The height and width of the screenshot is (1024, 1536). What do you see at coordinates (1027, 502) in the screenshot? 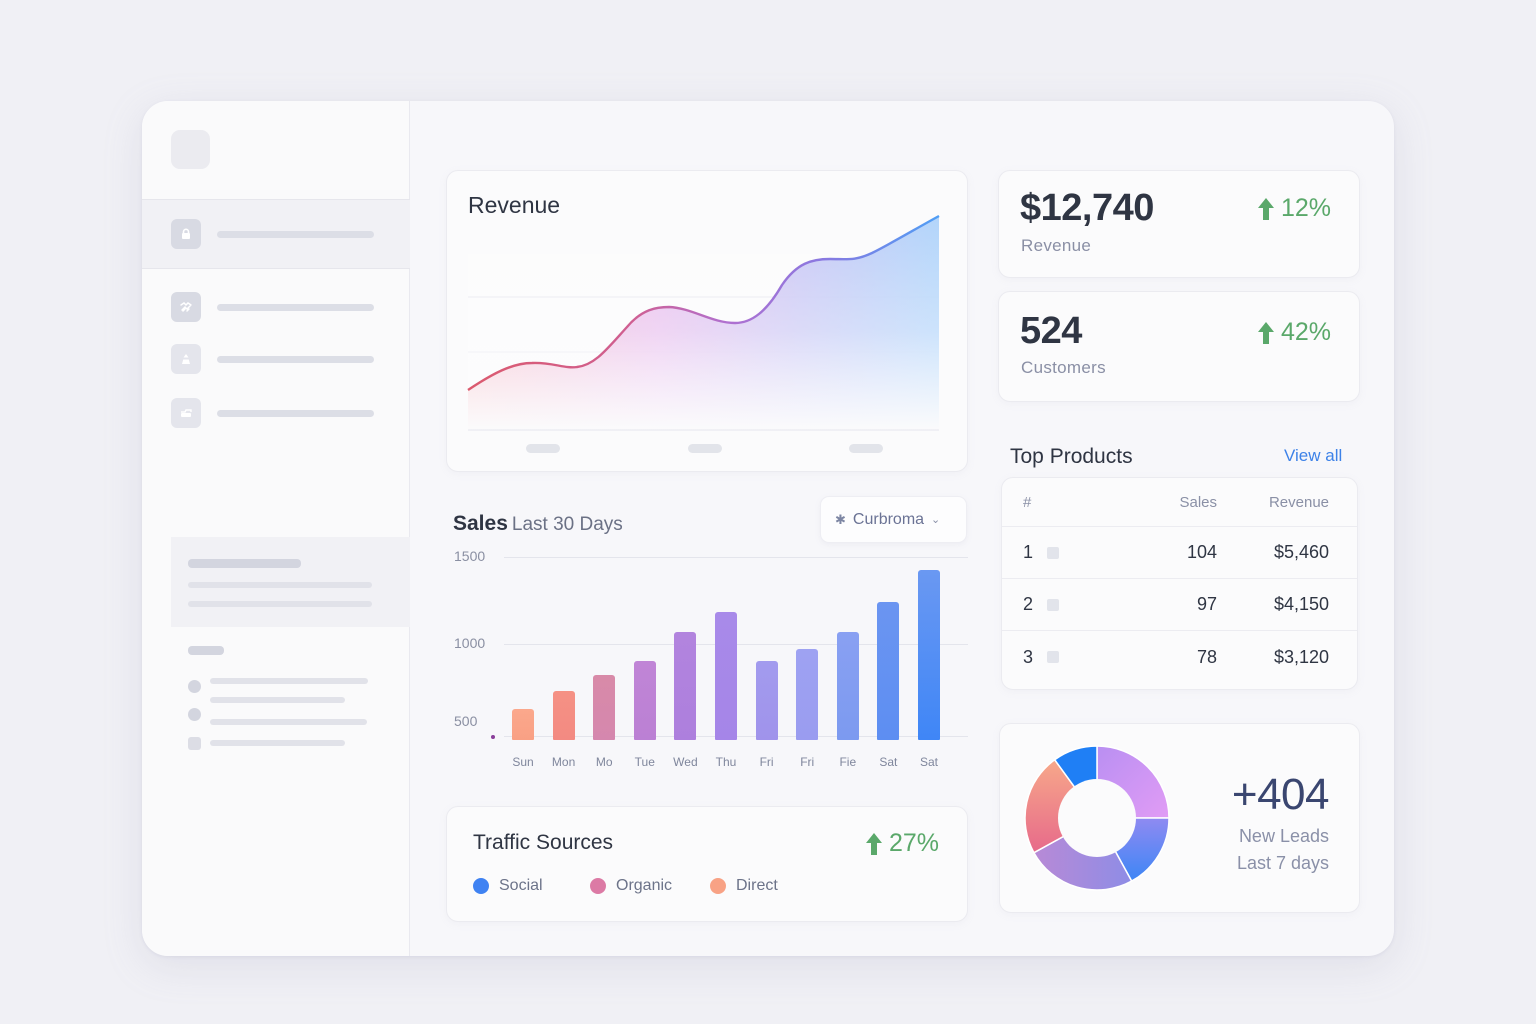
I see `header-rank: #` at bounding box center [1027, 502].